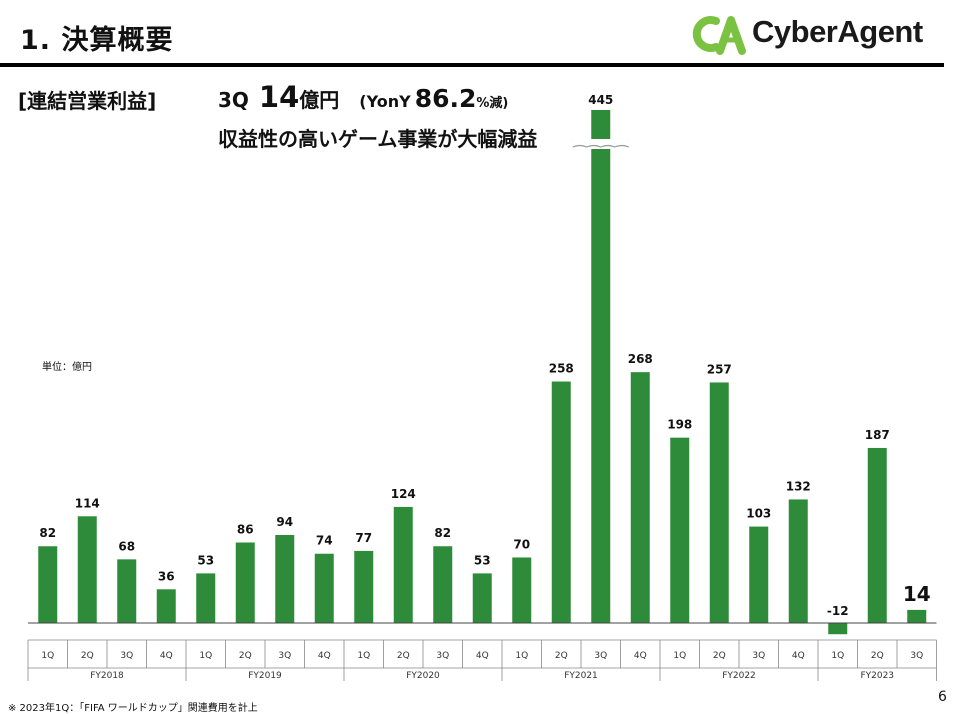  What do you see at coordinates (127, 591) in the screenshot?
I see `bar-fy2018-3q` at bounding box center [127, 591].